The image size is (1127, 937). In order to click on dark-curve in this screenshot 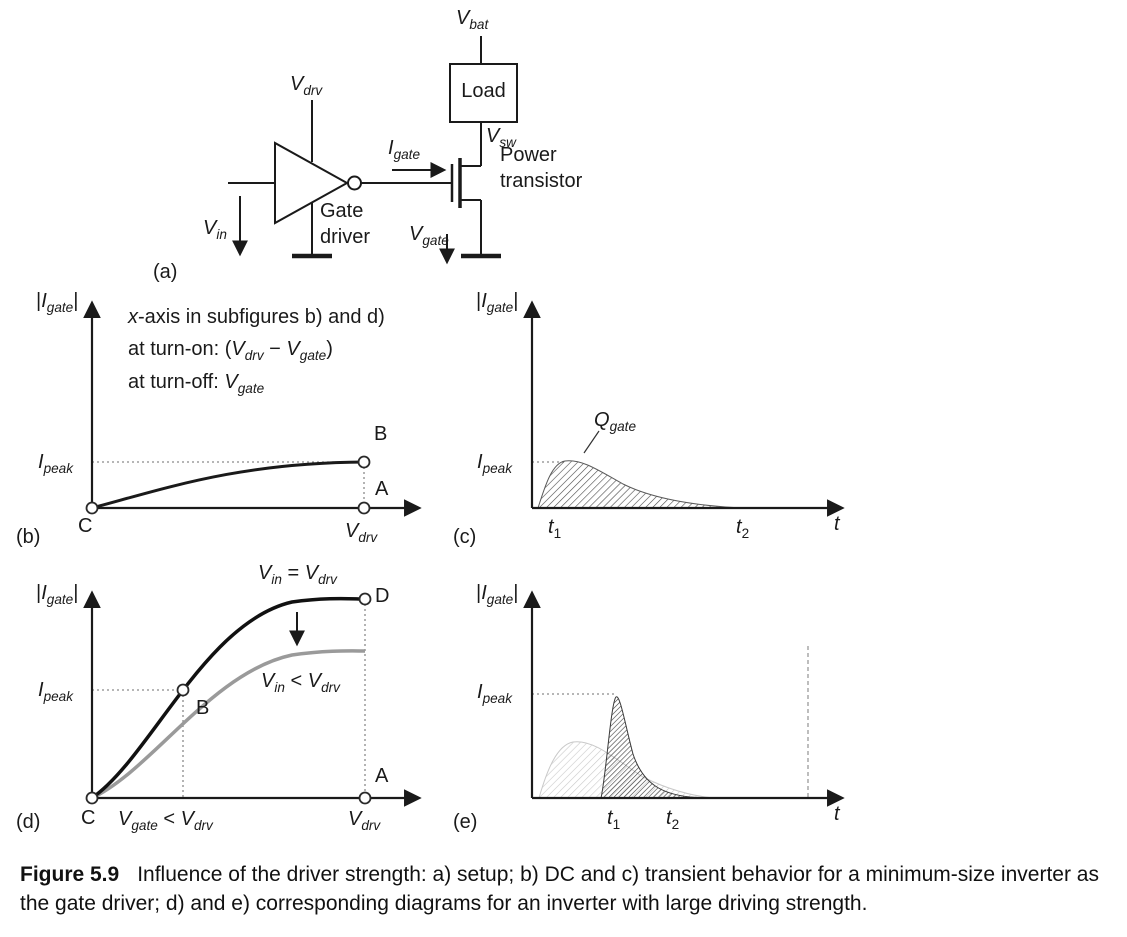, I will do `click(228, 698)`.